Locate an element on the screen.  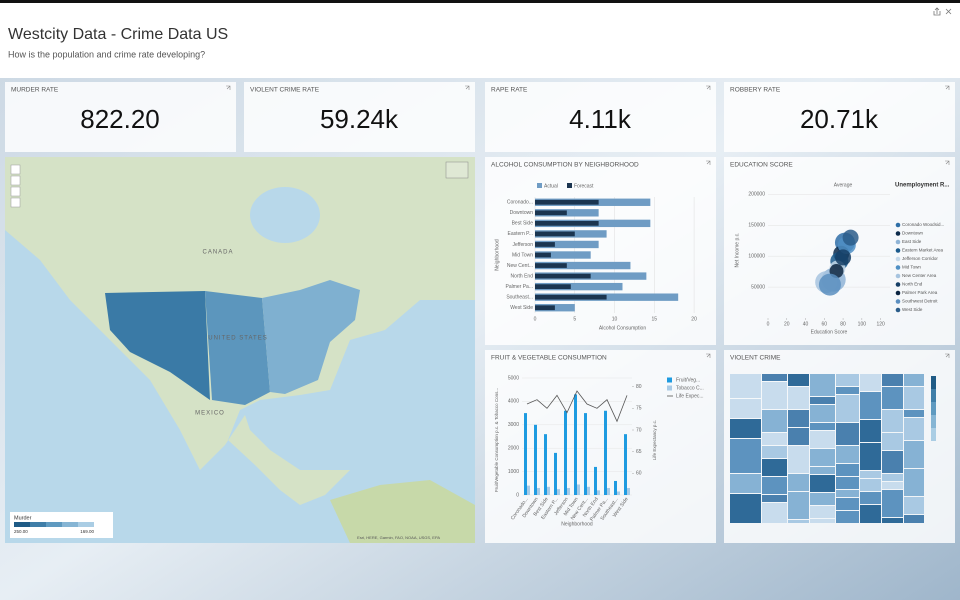
y-axis-label: Net Income p.c. is located at coordinates (737, 249).